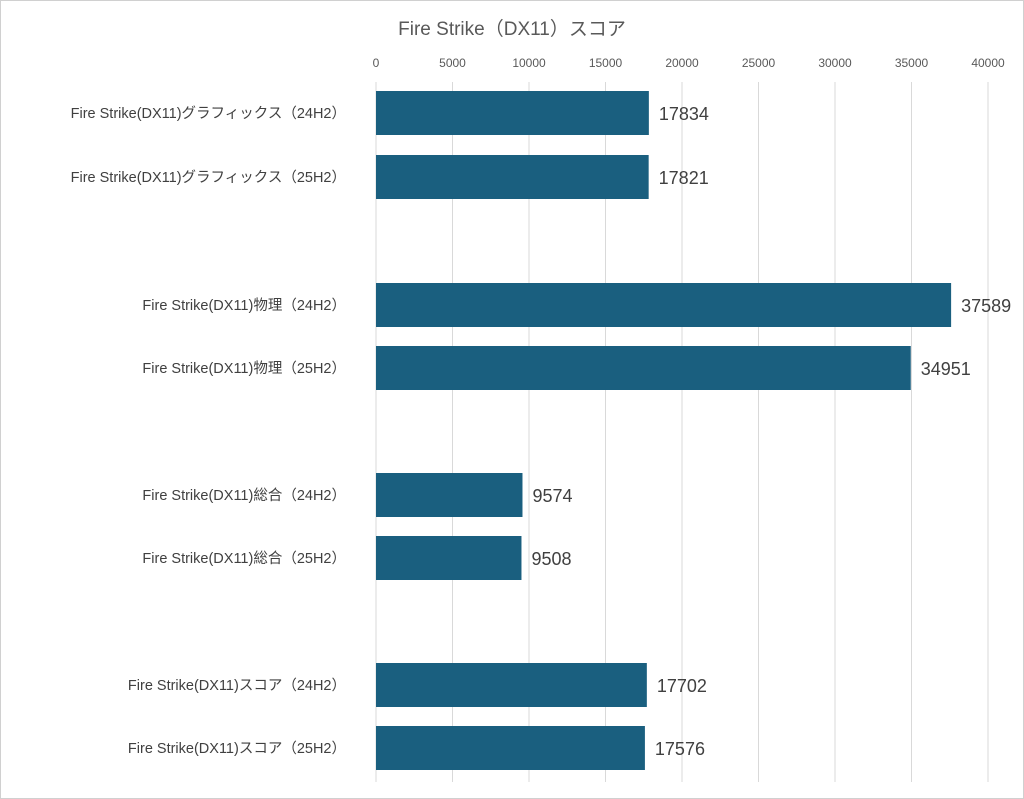  Describe the element at coordinates (244, 558) in the screenshot. I see `category-label: Fire Strike(DX11)総合（25H2）` at that location.